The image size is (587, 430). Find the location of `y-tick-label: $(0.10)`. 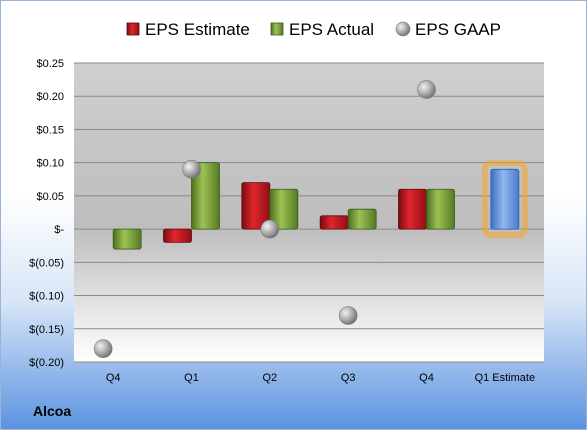

y-tick-label: $(0.10) is located at coordinates (46, 297).